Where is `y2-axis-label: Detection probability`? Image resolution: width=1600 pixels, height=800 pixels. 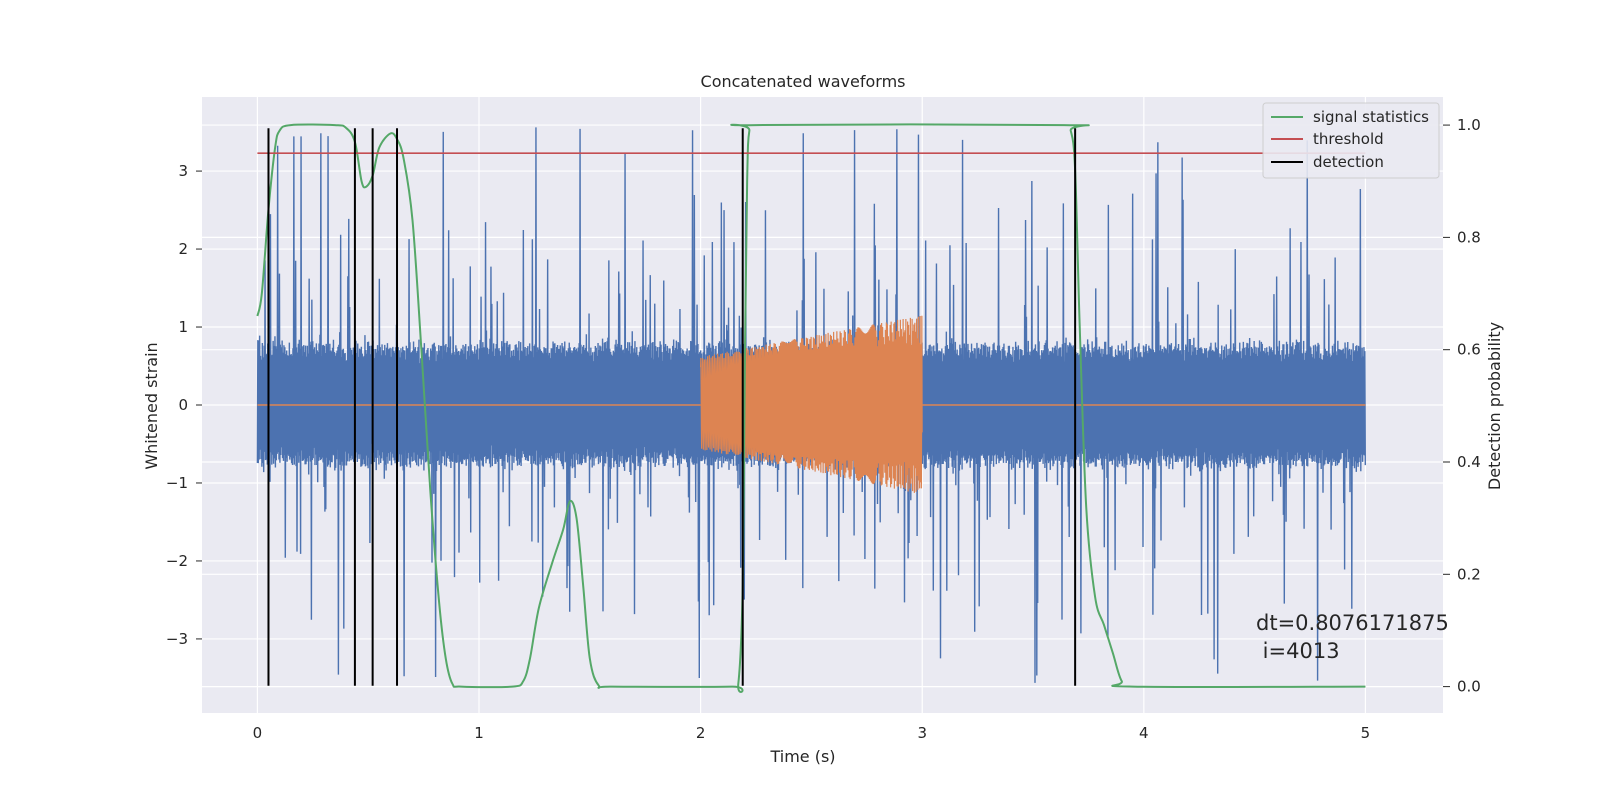 y2-axis-label: Detection probability is located at coordinates (1494, 406).